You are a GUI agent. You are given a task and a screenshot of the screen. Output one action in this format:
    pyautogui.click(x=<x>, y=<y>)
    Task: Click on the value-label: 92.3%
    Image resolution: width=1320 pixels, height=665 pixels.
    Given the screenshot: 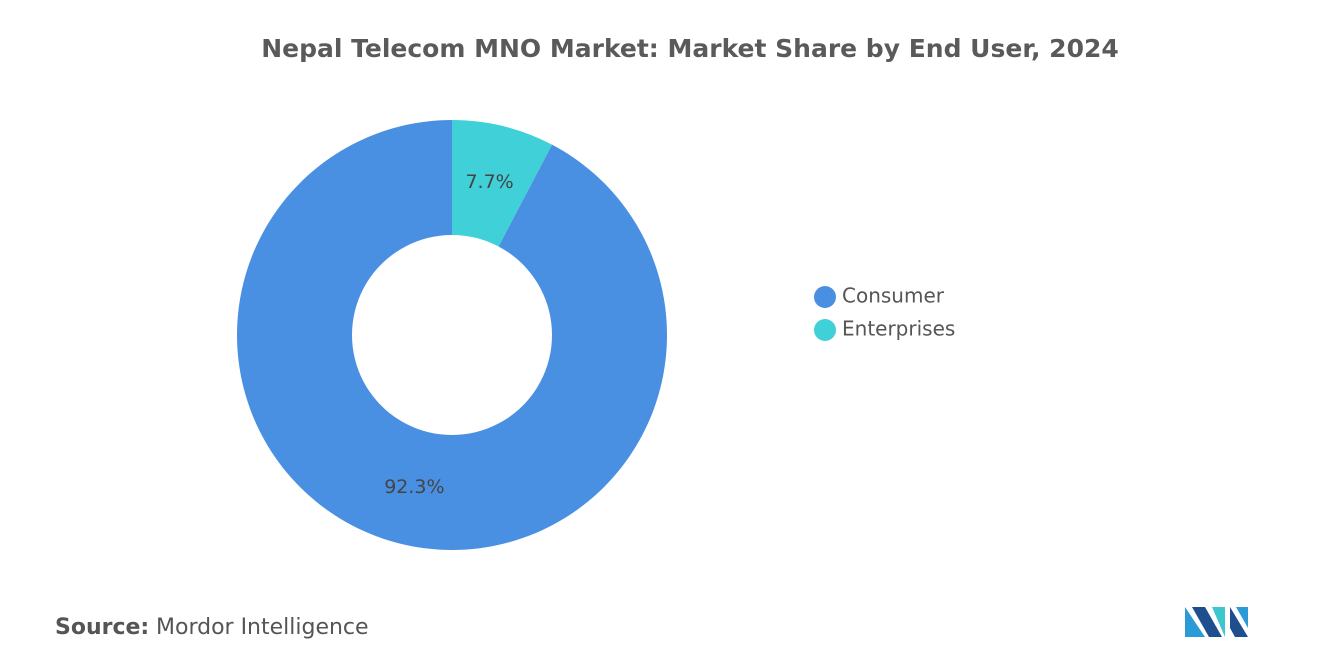 What is the action you would take?
    pyautogui.click(x=414, y=487)
    